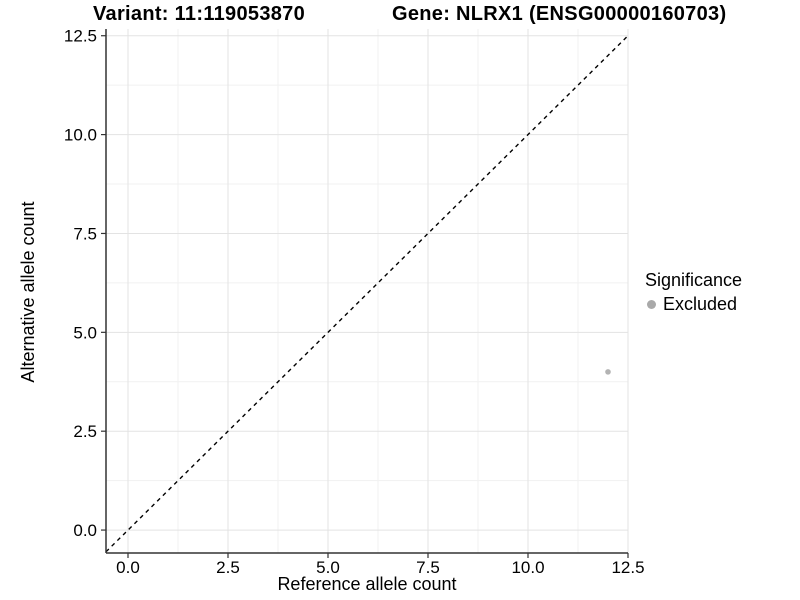 The height and width of the screenshot is (600, 800). I want to click on x-tick-label: 10.0, so click(527, 567).